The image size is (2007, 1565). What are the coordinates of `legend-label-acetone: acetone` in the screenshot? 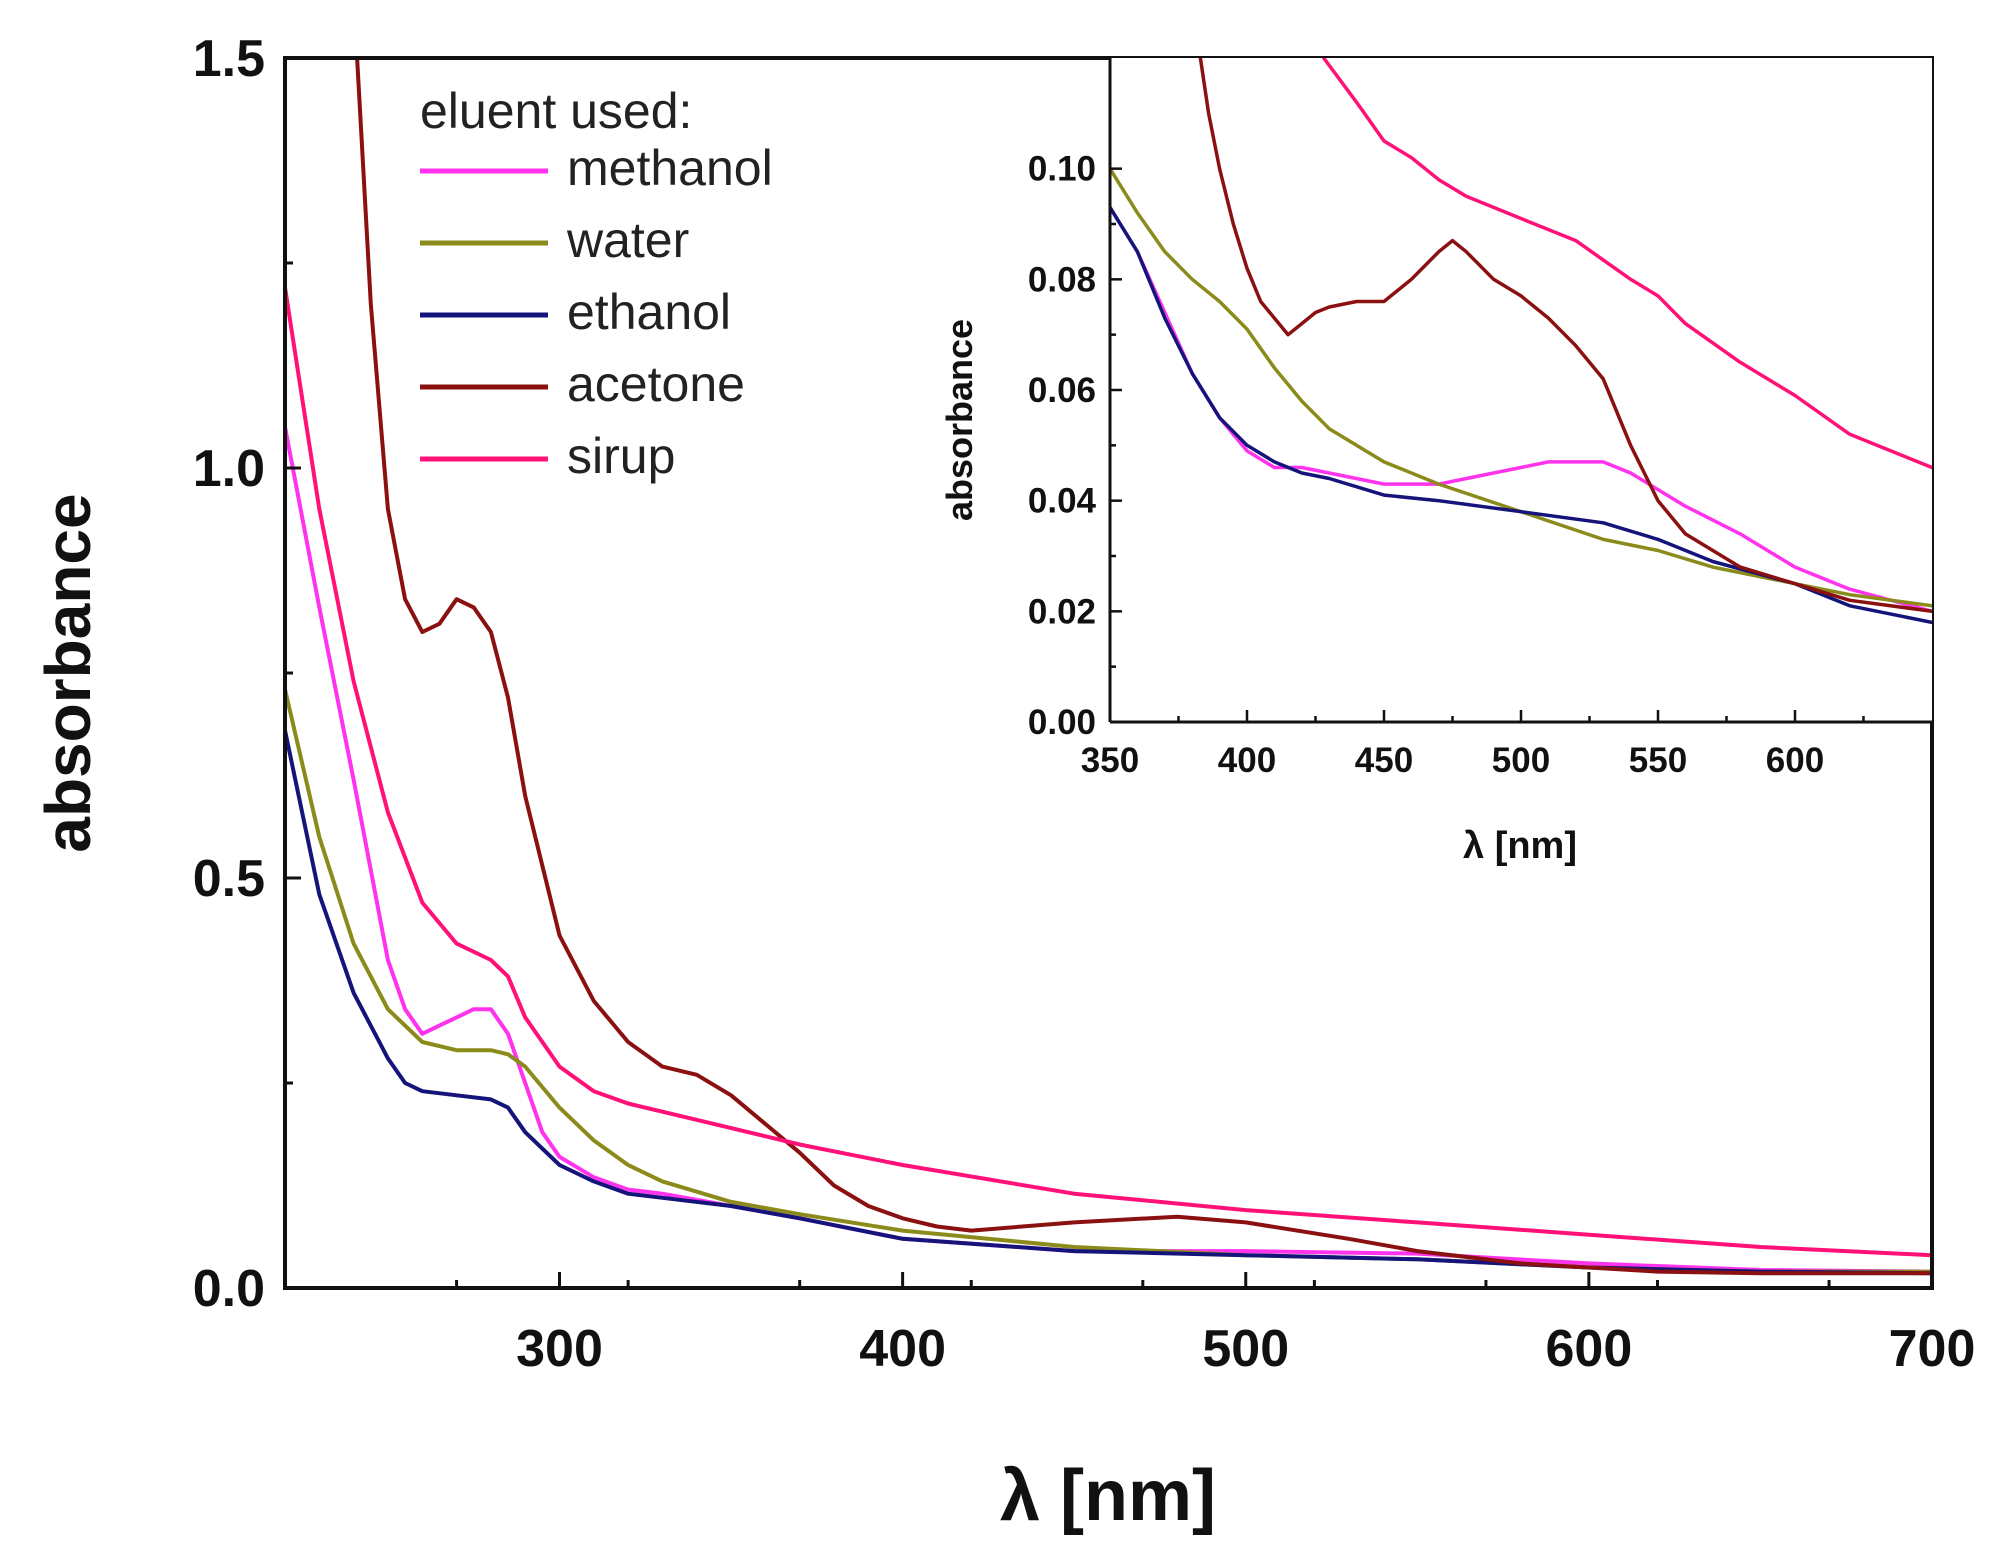 It's located at (656, 384).